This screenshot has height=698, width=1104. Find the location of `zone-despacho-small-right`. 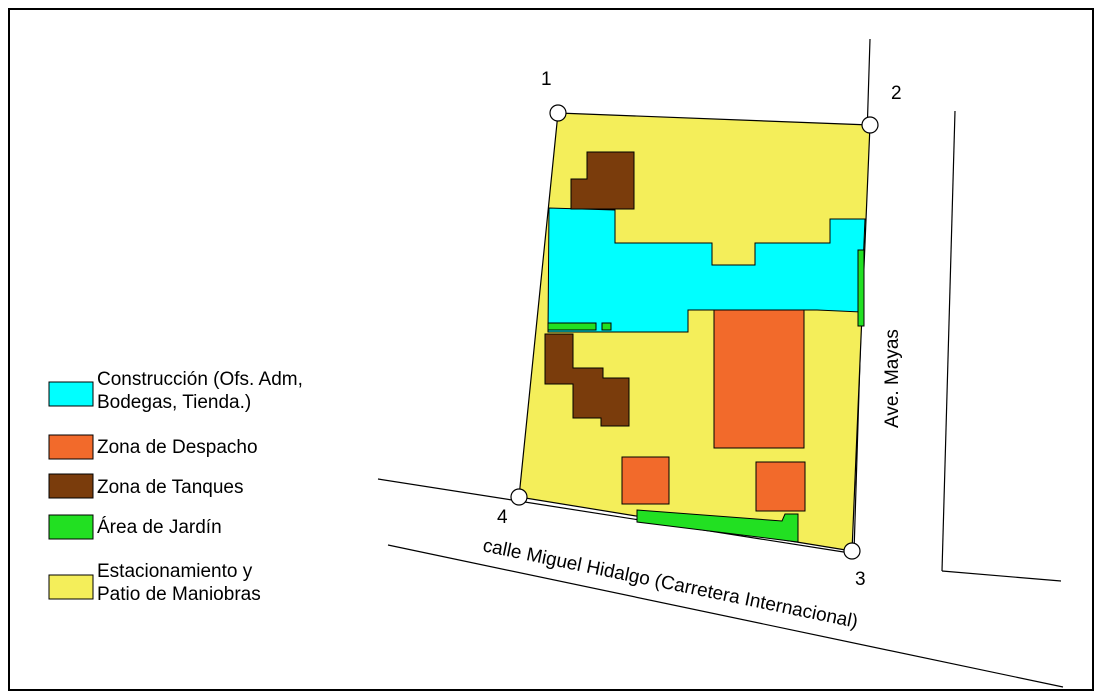

zone-despacho-small-right is located at coordinates (780, 486).